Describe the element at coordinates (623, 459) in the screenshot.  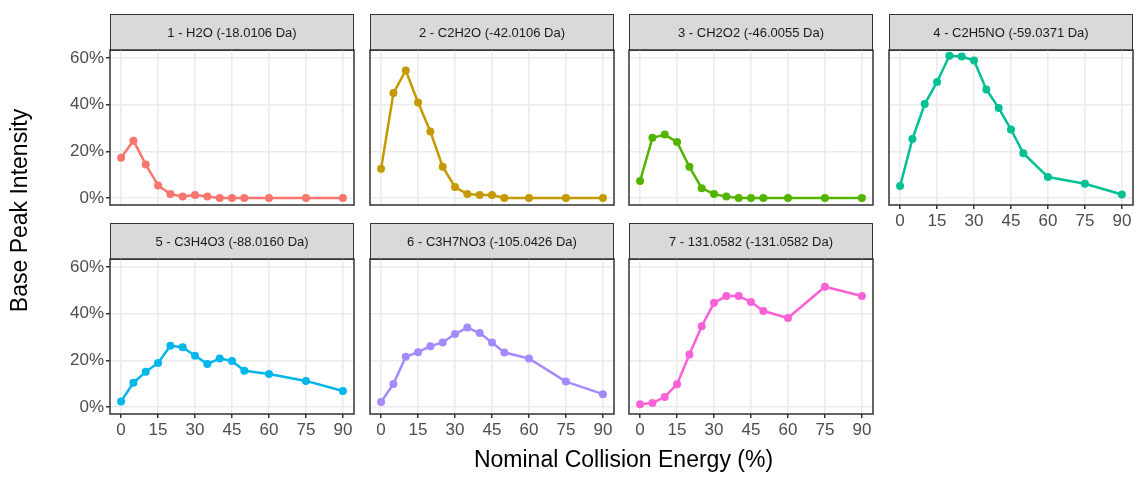
I see `x-axis-title: Nominal Collision Energy (%)` at that location.